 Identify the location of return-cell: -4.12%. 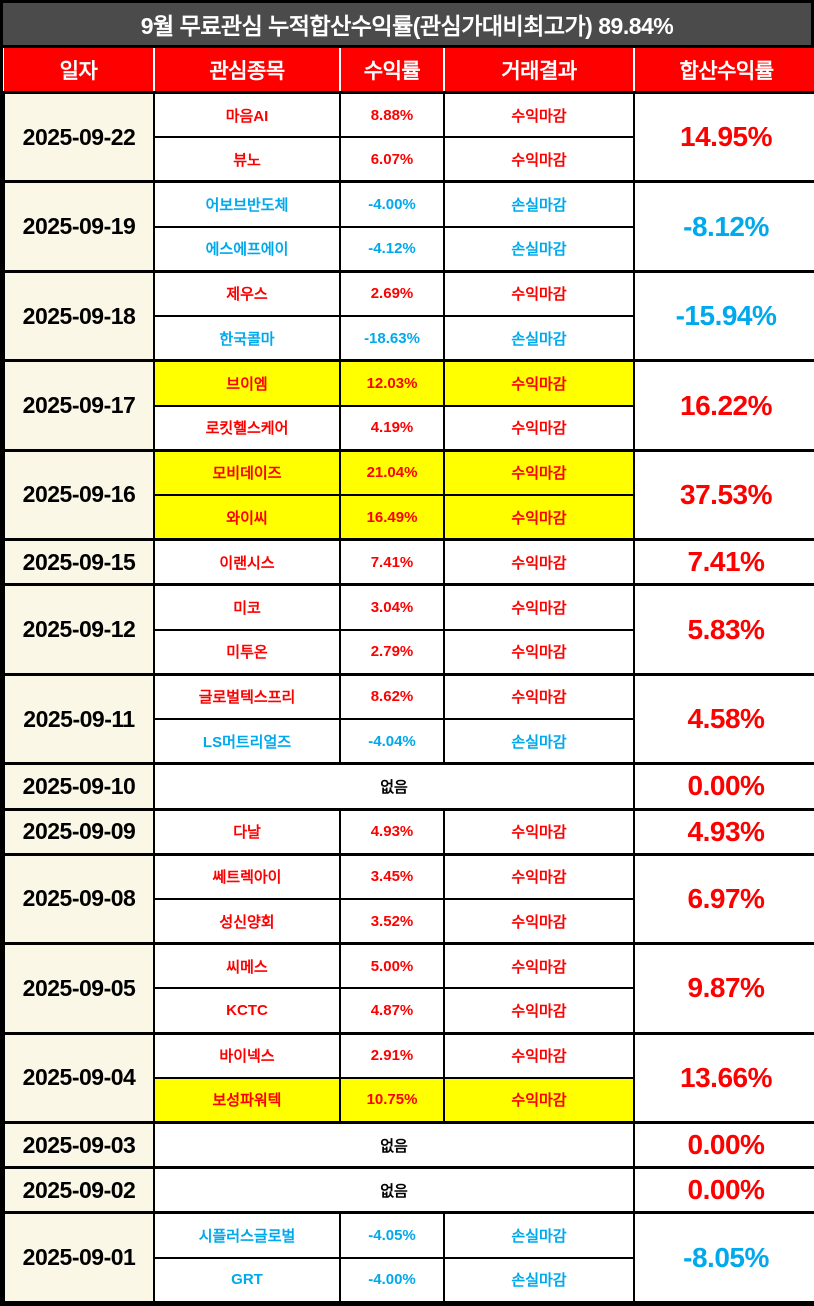
(392, 249).